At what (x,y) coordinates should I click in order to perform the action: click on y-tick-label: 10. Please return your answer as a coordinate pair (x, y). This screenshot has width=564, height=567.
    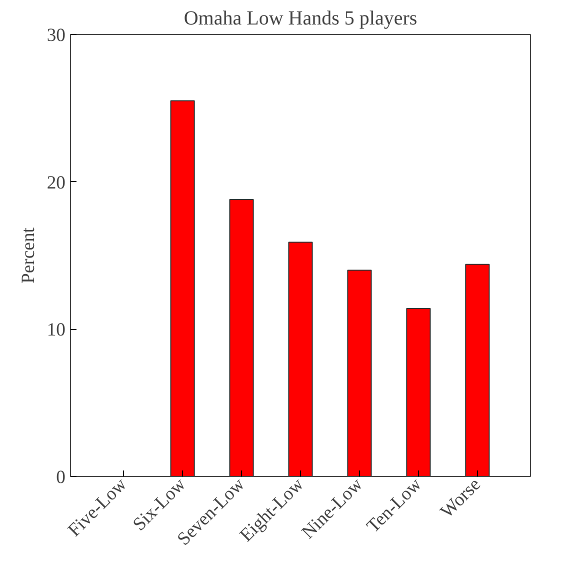
    Looking at the image, I should click on (56, 330).